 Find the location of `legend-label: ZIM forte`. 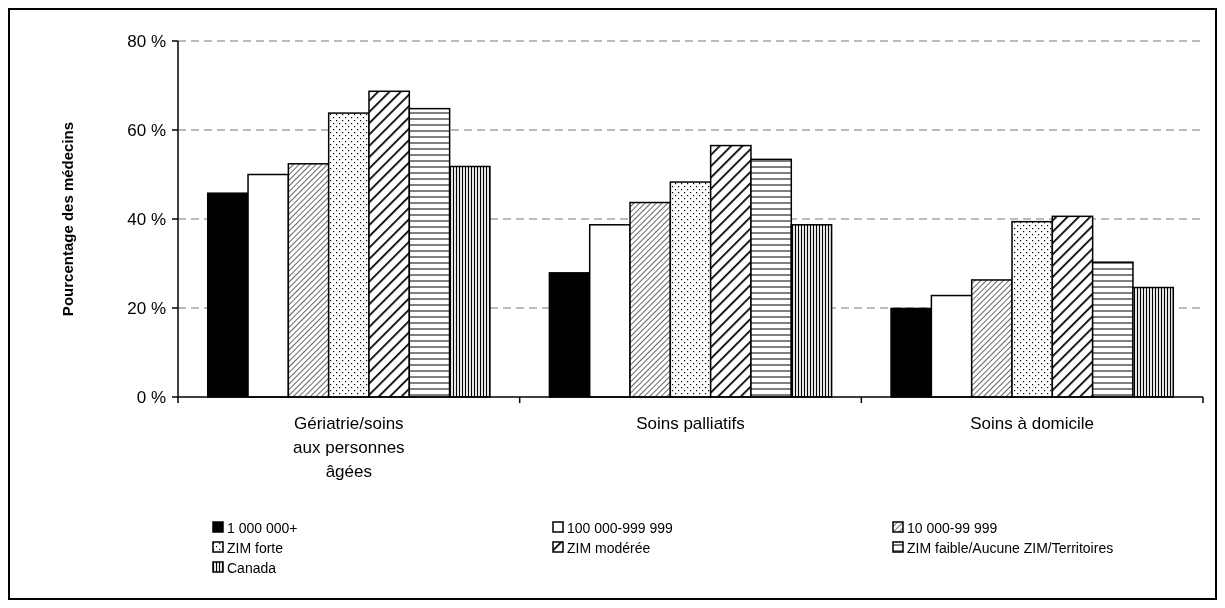

legend-label: ZIM forte is located at coordinates (255, 547).